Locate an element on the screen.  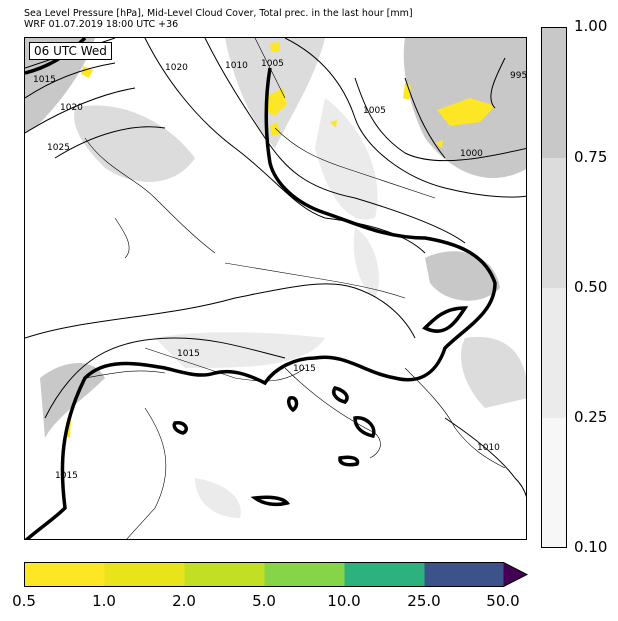
precip-colorbar-outline is located at coordinates (276, 574).